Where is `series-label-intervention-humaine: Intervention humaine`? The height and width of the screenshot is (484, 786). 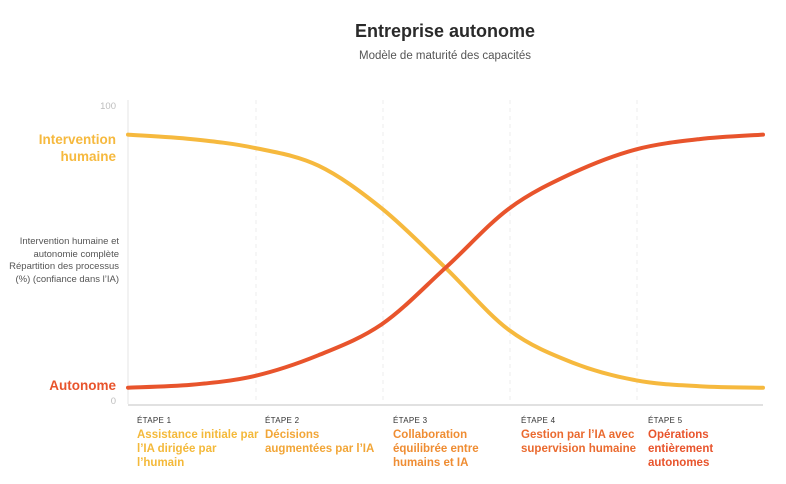 series-label-intervention-humaine: Intervention humaine is located at coordinates (77, 148).